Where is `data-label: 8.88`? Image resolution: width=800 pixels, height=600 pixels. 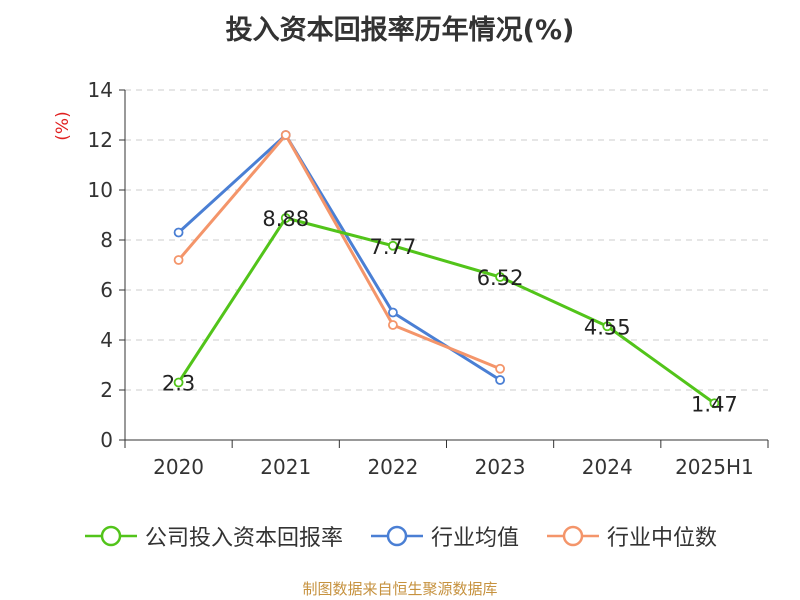 data-label: 8.88 is located at coordinates (285, 219).